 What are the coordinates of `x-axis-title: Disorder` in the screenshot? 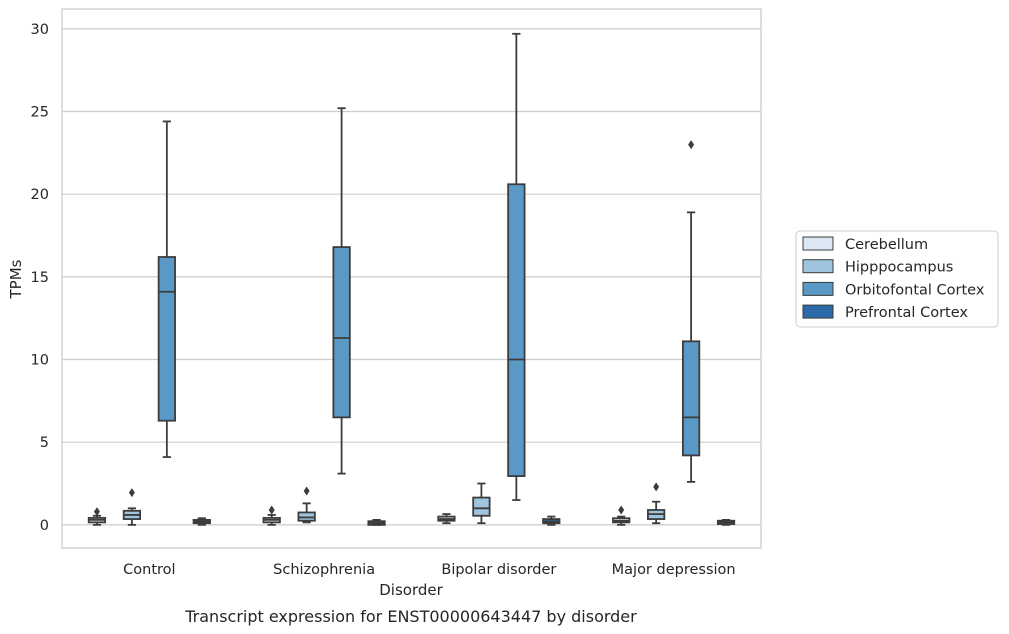 It's located at (411, 590).